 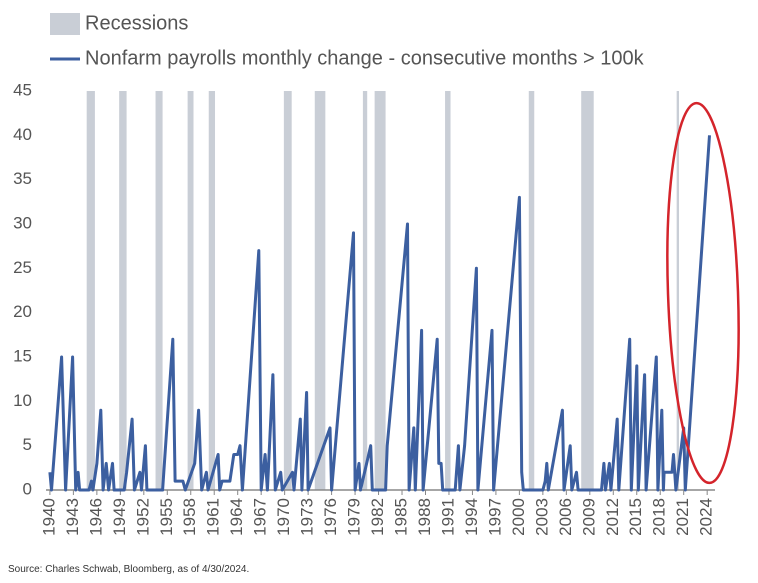 I want to click on x-tick-label: 1970, so click(x=283, y=517).